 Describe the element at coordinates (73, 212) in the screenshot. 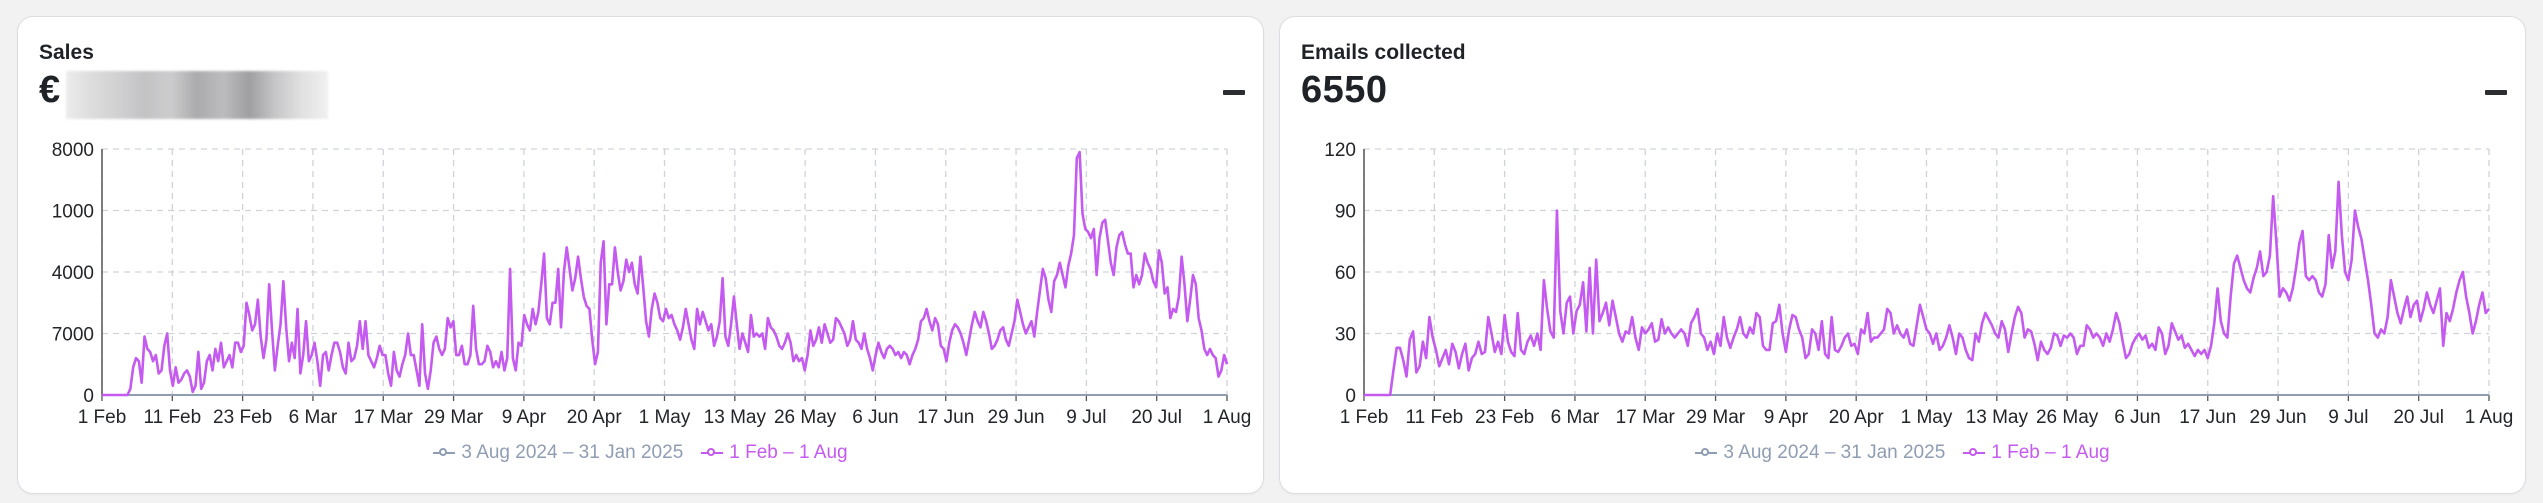

I see `y-tick-label: 1000` at that location.